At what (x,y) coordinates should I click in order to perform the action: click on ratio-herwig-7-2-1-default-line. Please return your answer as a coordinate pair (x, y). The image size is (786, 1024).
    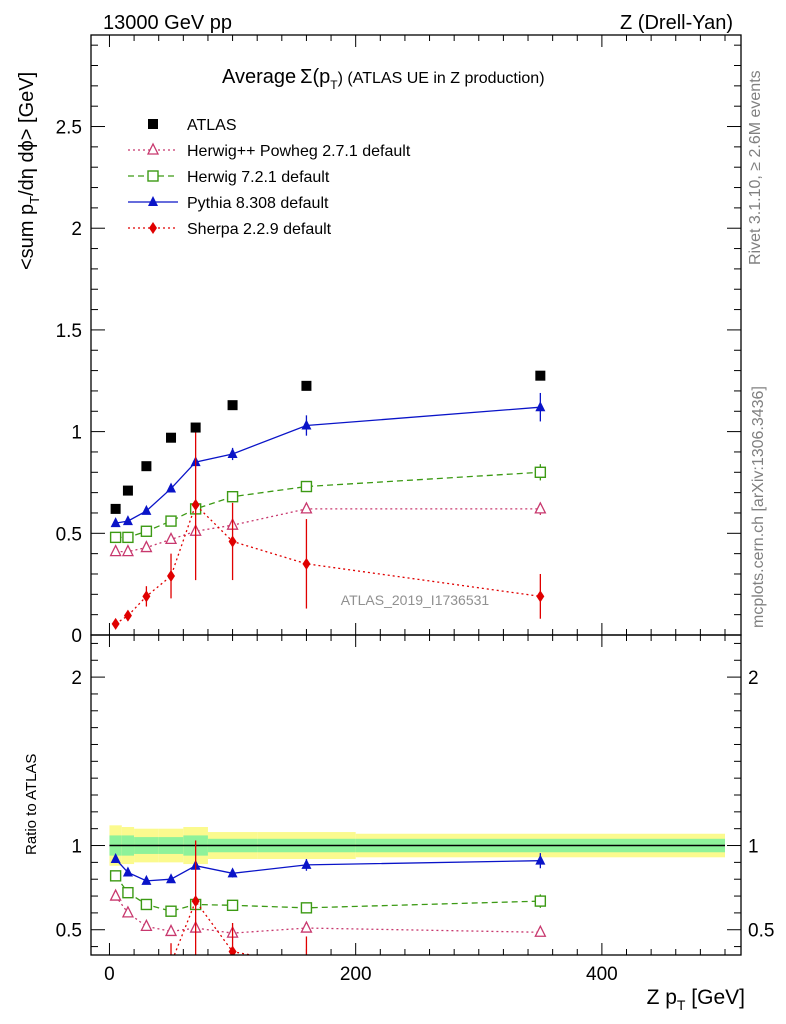
    Looking at the image, I should click on (328, 893).